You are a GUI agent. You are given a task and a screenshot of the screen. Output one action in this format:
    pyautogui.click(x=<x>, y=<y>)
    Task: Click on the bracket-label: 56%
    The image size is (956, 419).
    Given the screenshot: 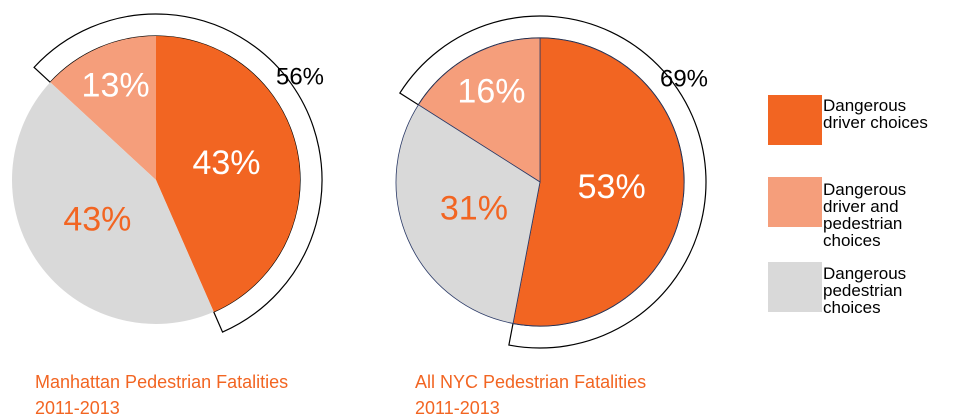 What is the action you would take?
    pyautogui.click(x=300, y=76)
    